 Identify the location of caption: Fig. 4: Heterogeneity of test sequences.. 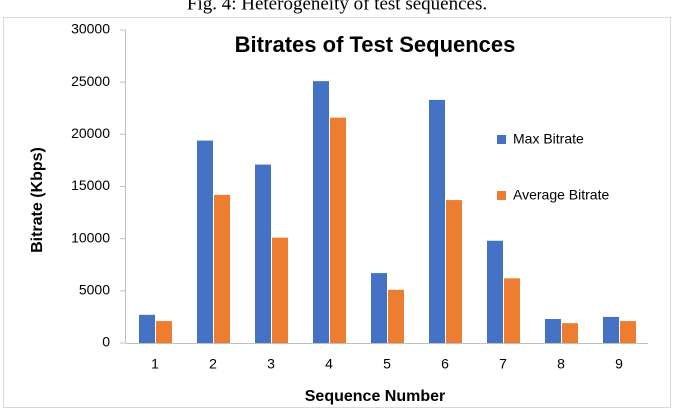
(337, 7).